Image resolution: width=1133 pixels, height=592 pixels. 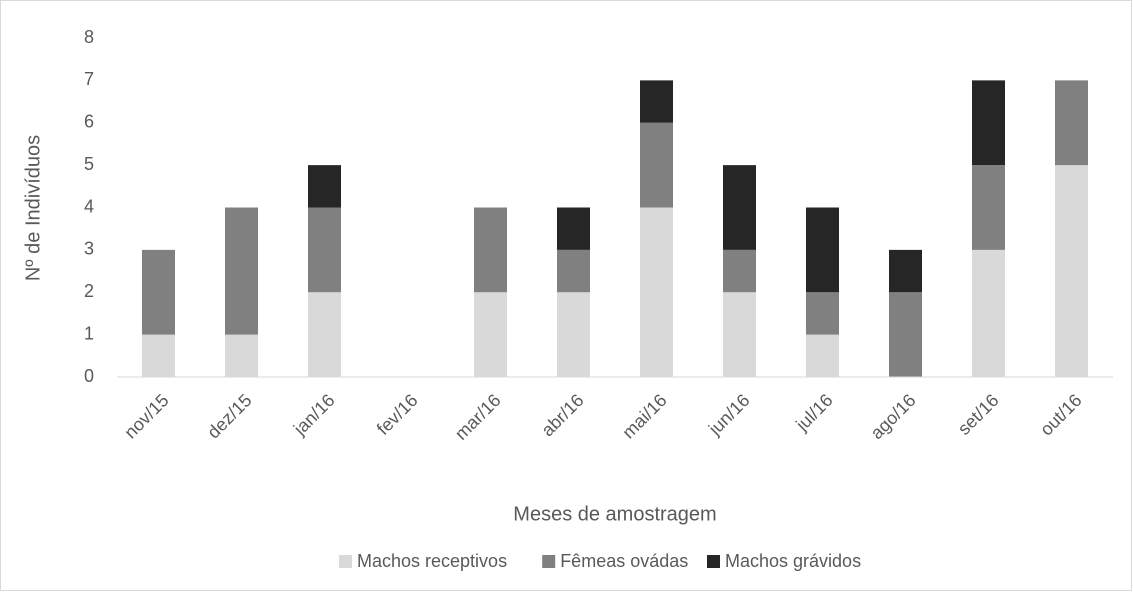 I want to click on y-tick-label: 8, so click(x=89, y=37).